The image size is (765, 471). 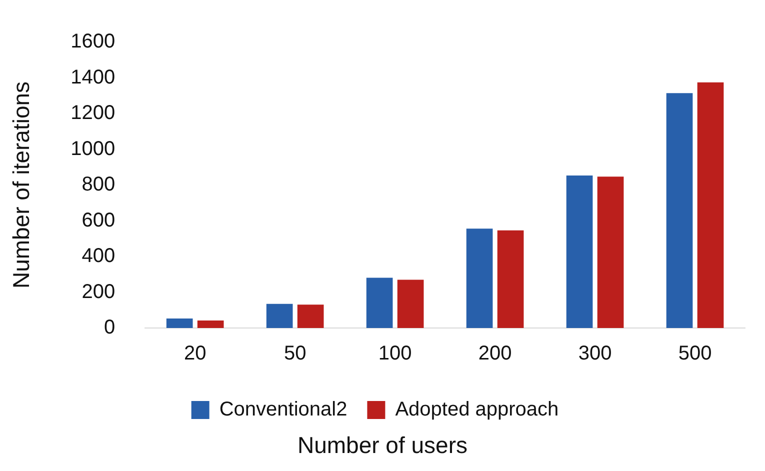 I want to click on x-tick-label: 200, so click(x=495, y=353).